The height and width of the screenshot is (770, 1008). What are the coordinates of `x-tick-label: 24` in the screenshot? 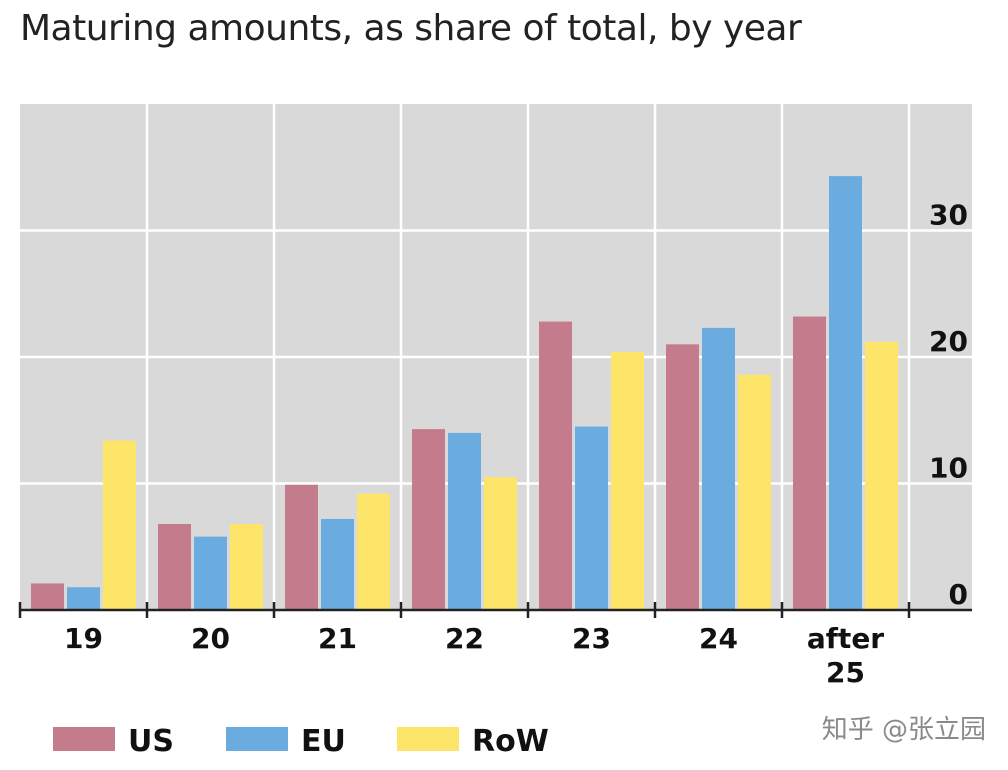 It's located at (718, 638).